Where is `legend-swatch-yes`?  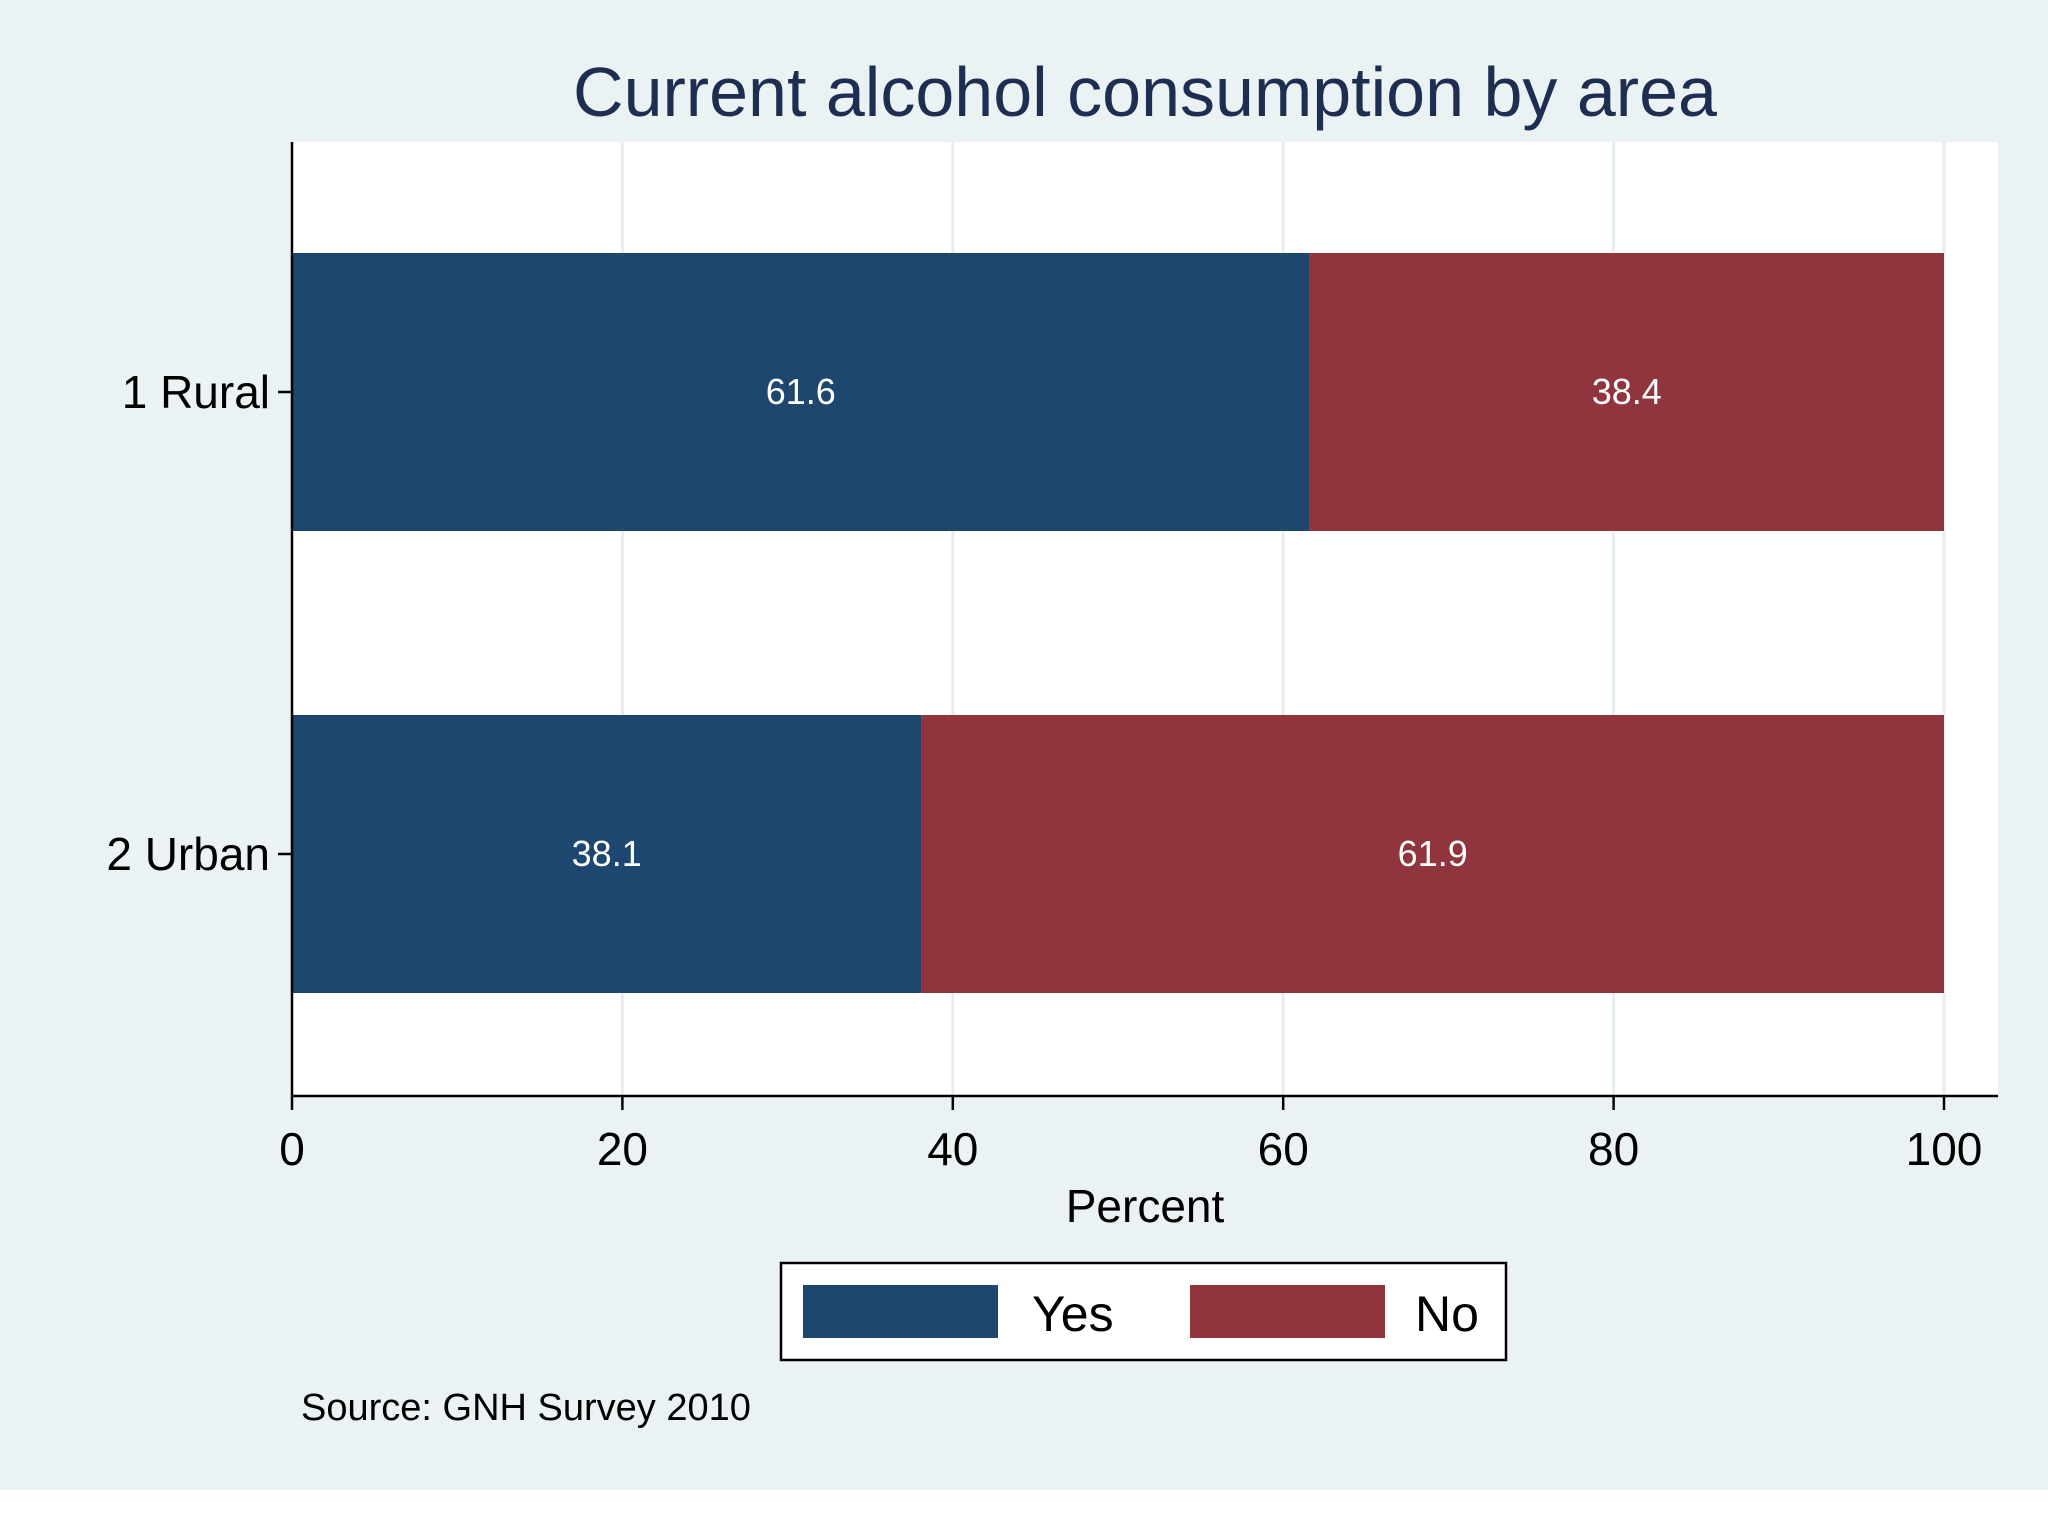
legend-swatch-yes is located at coordinates (900, 1311).